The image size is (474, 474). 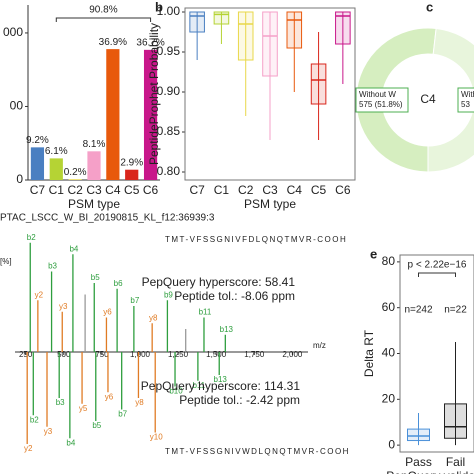 I want to click on y-tick-label: 60, so click(x=389, y=307).